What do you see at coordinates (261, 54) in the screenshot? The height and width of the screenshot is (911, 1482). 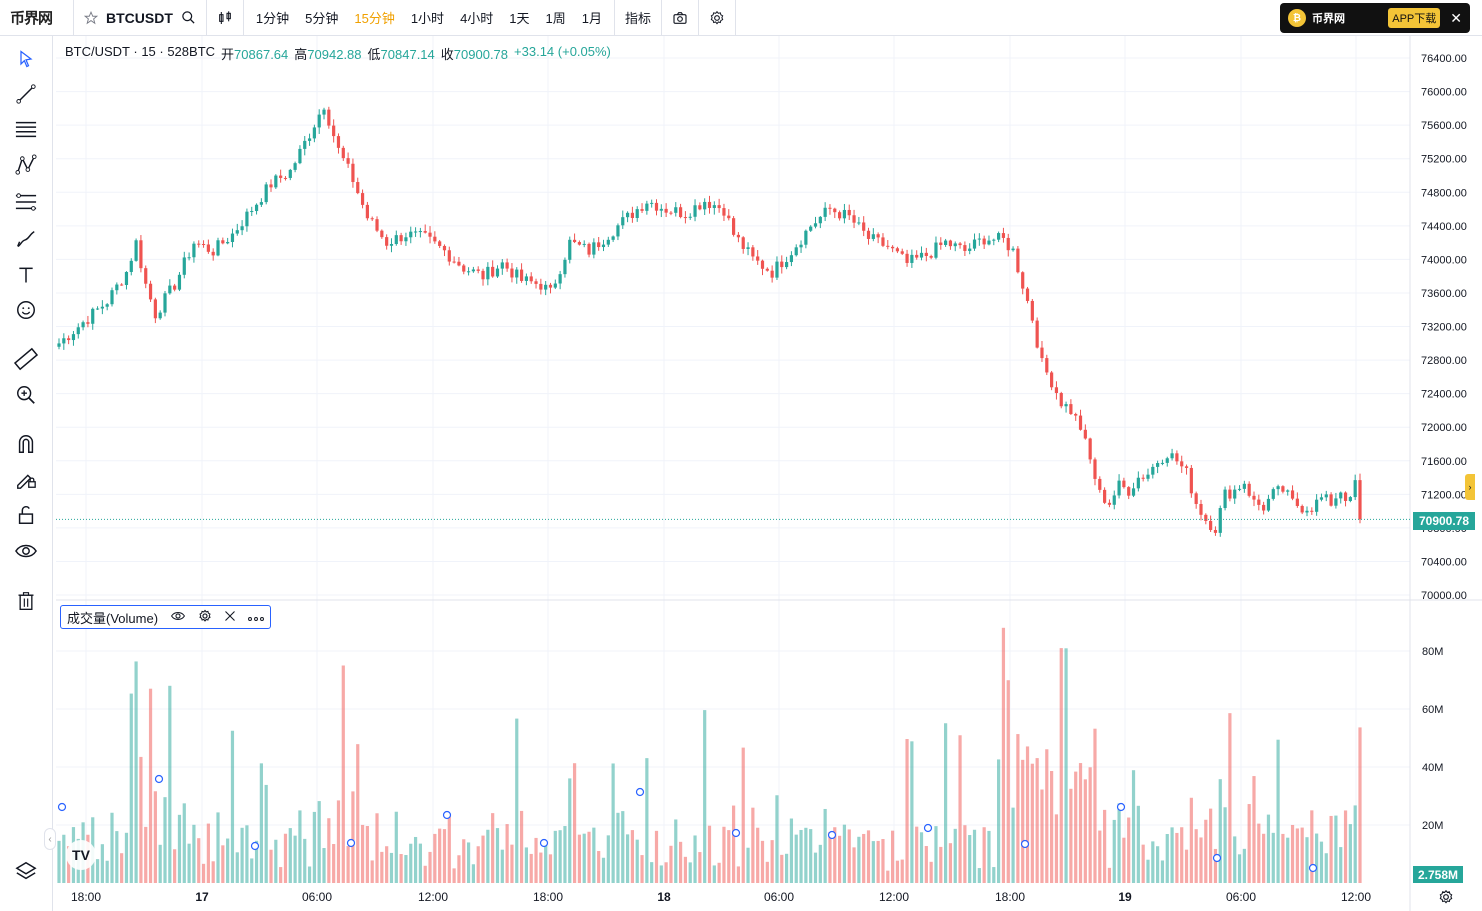 I see `open-value: 70867.64` at bounding box center [261, 54].